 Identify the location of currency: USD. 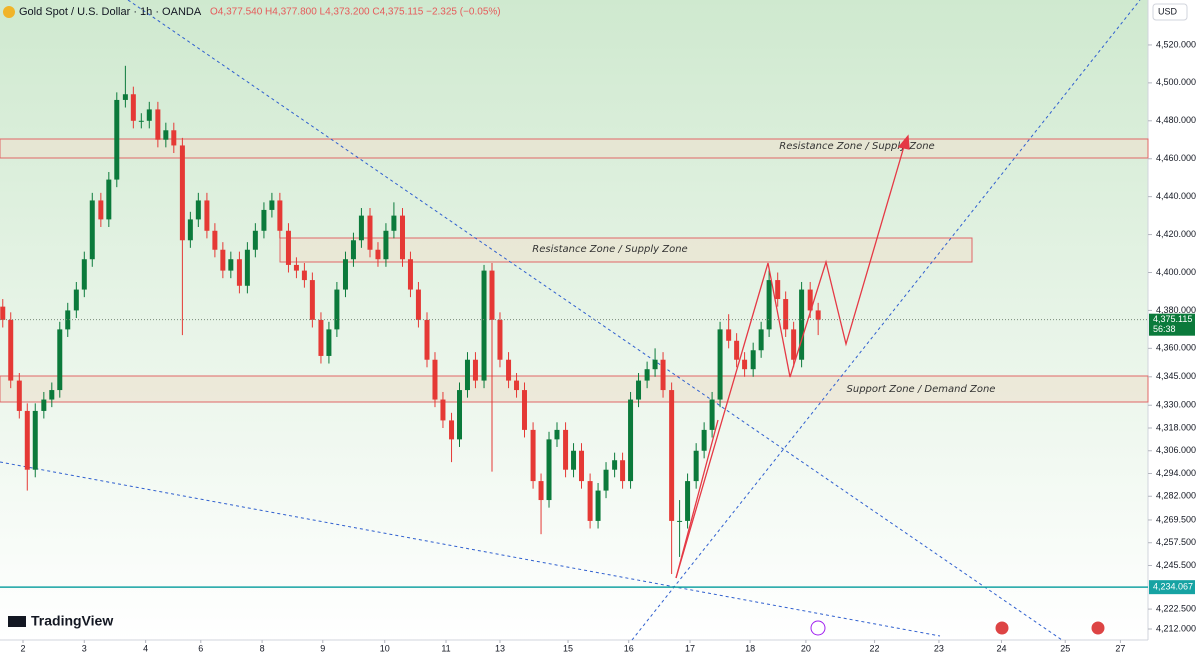
(1168, 11).